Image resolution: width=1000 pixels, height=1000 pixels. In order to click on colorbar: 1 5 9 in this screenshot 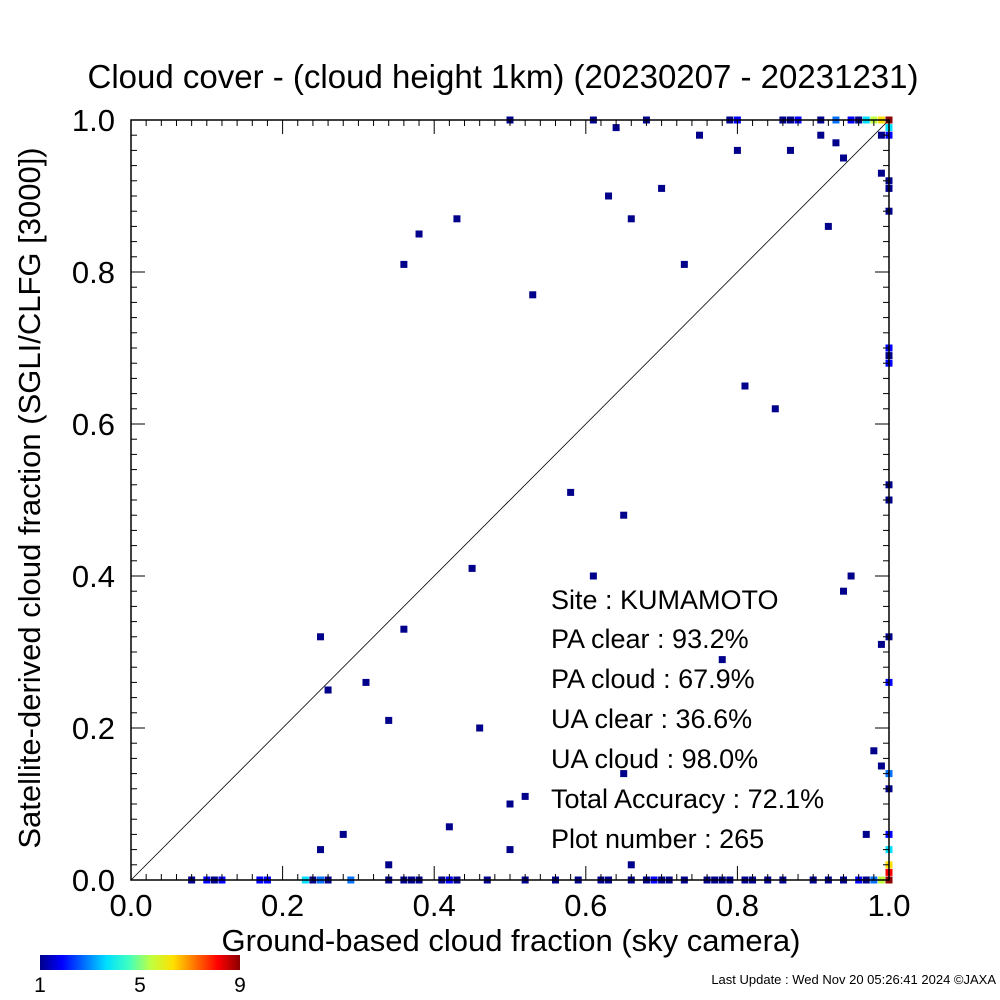, I will do `click(140, 976)`.